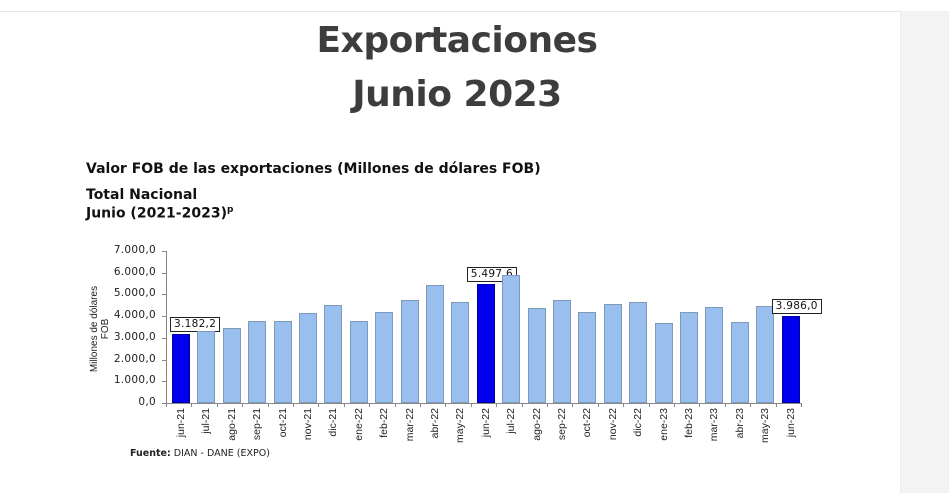  Describe the element at coordinates (282, 423) in the screenshot. I see `x-tick-label: oct-21` at that location.